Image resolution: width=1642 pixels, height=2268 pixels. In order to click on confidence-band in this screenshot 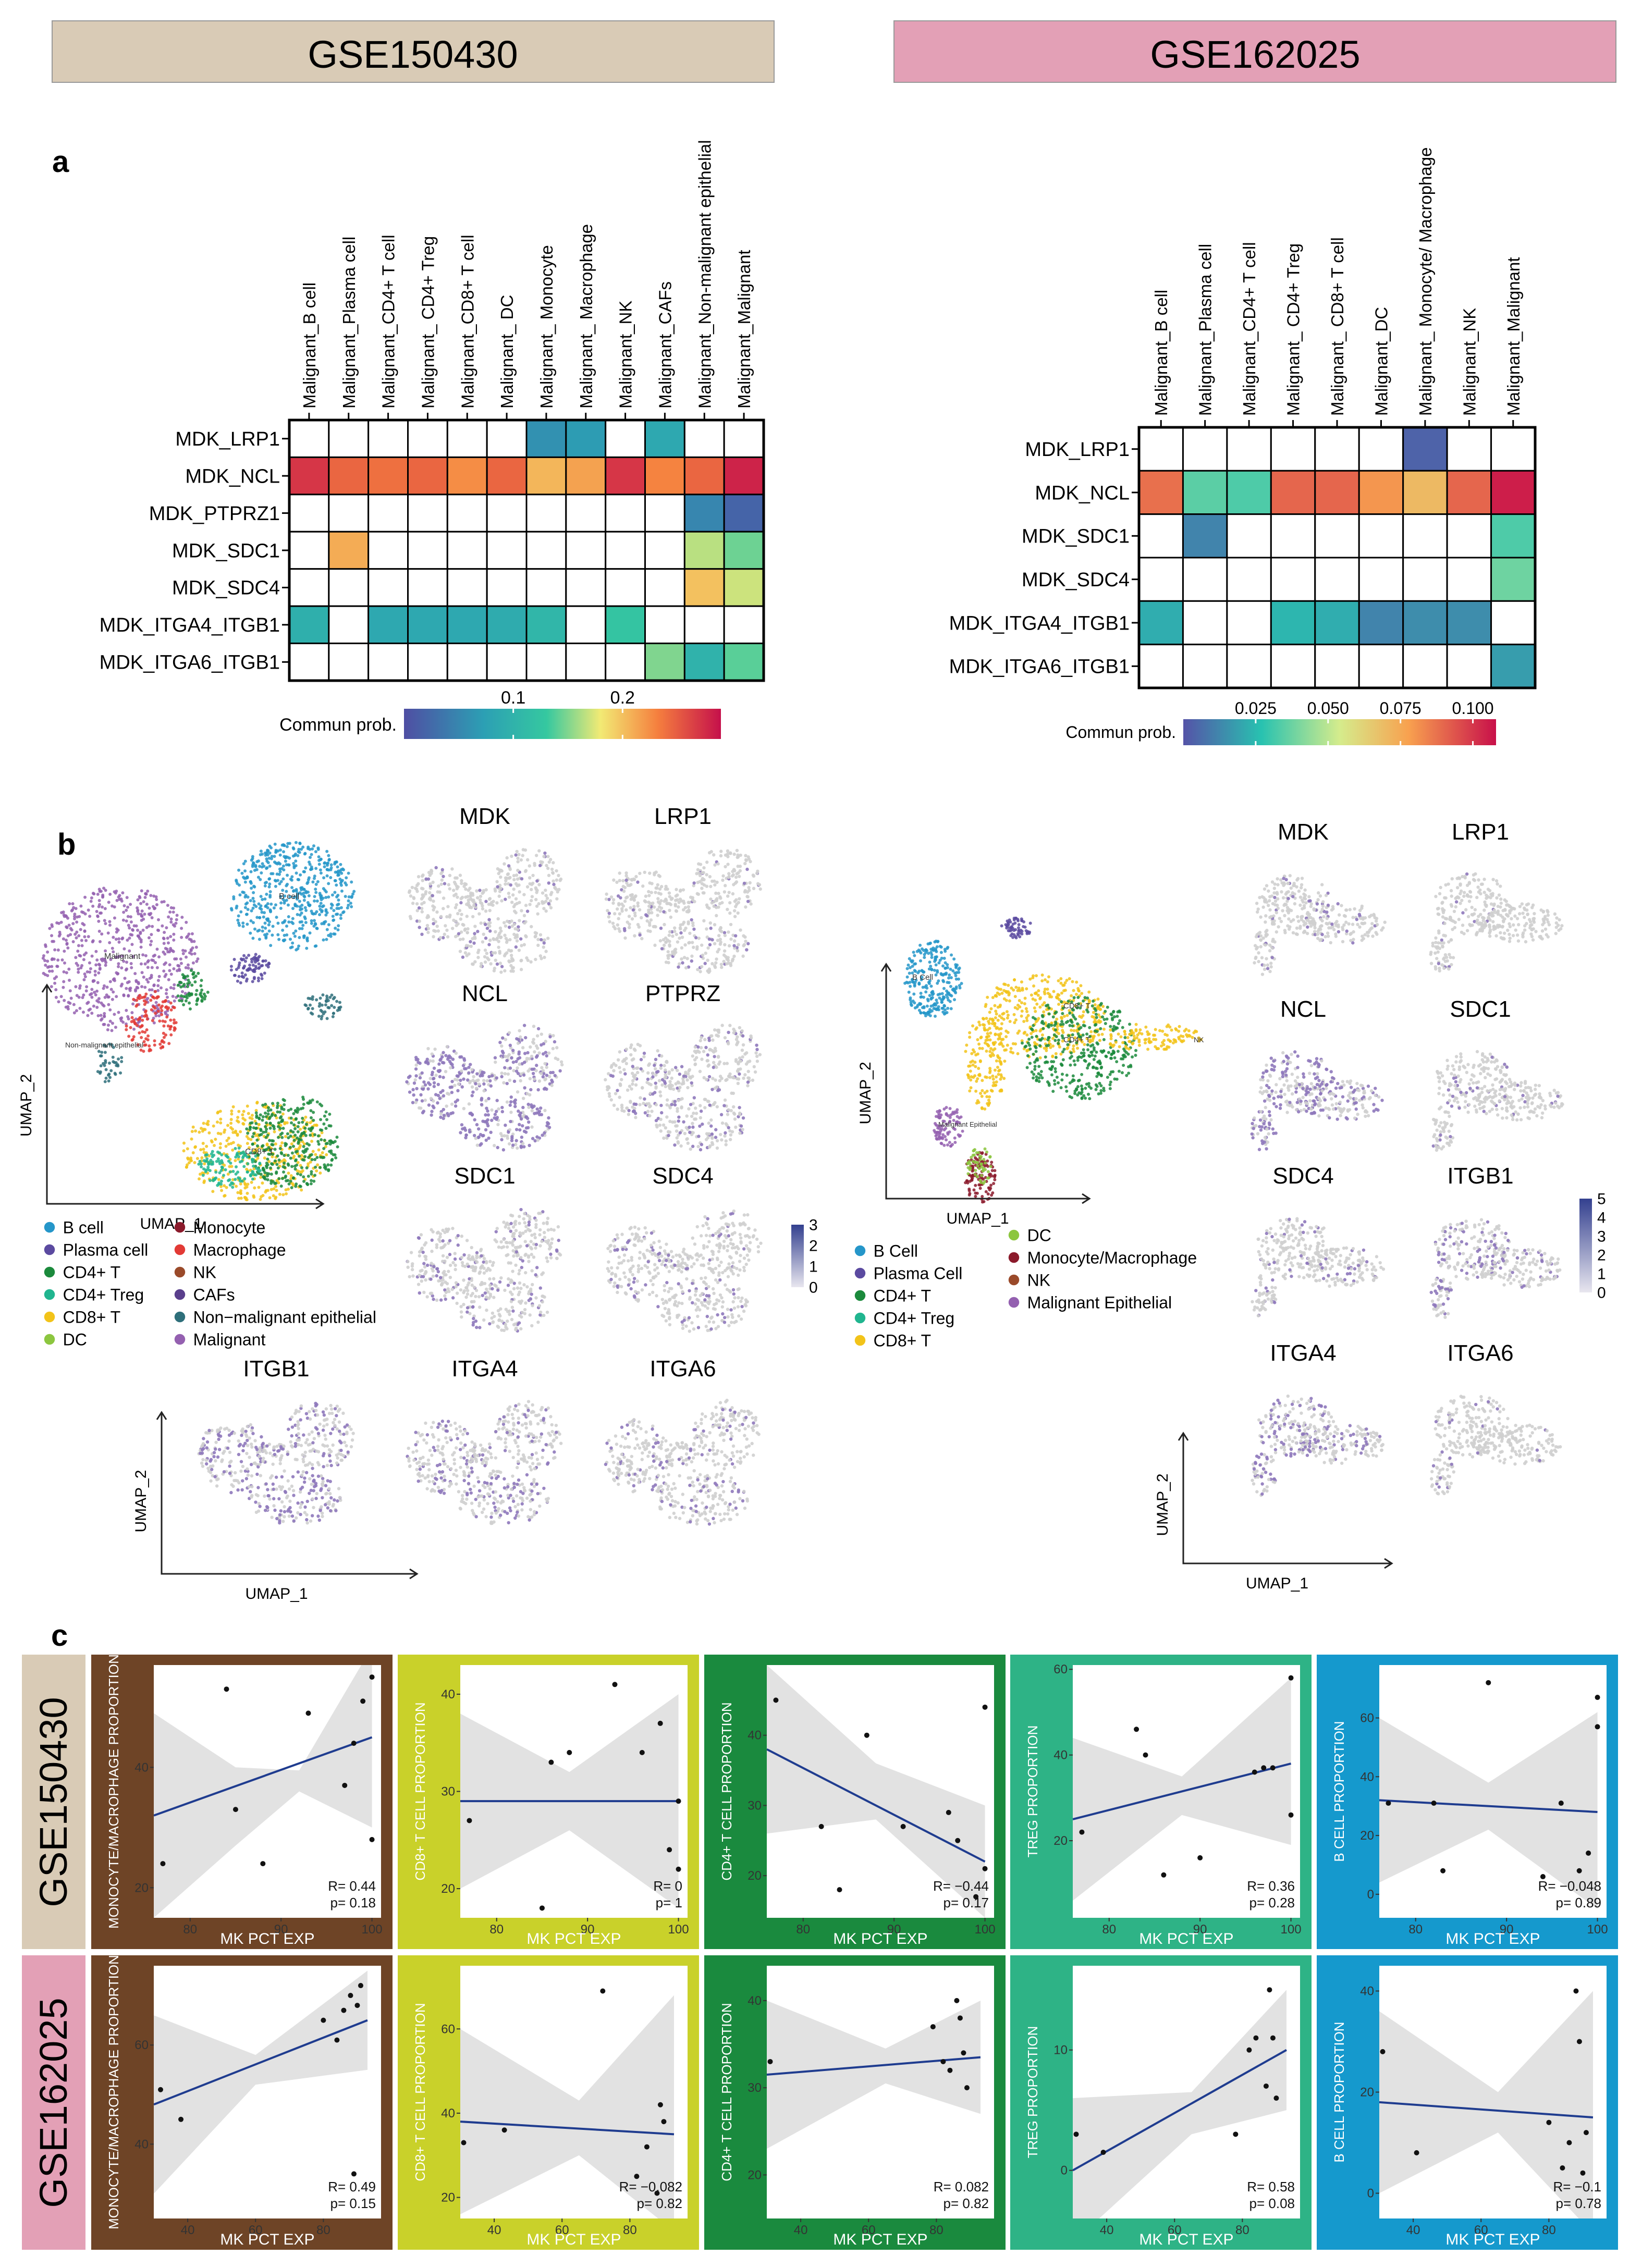, I will do `click(876, 1791)`.